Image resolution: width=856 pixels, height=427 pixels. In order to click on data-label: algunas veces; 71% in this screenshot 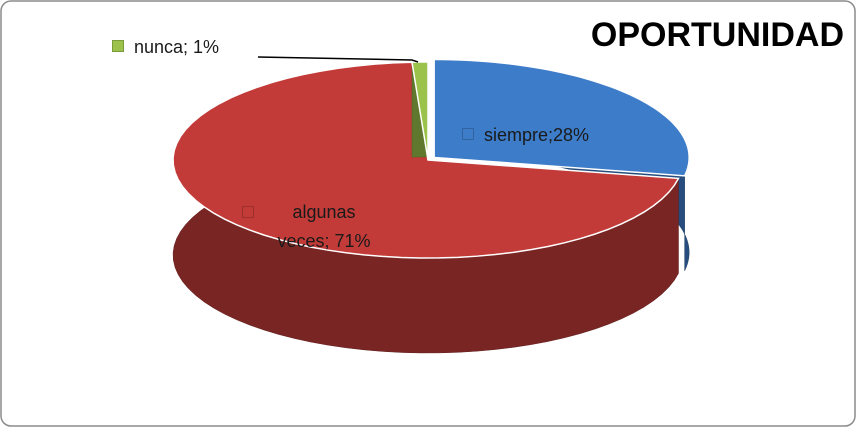, I will do `click(324, 226)`.